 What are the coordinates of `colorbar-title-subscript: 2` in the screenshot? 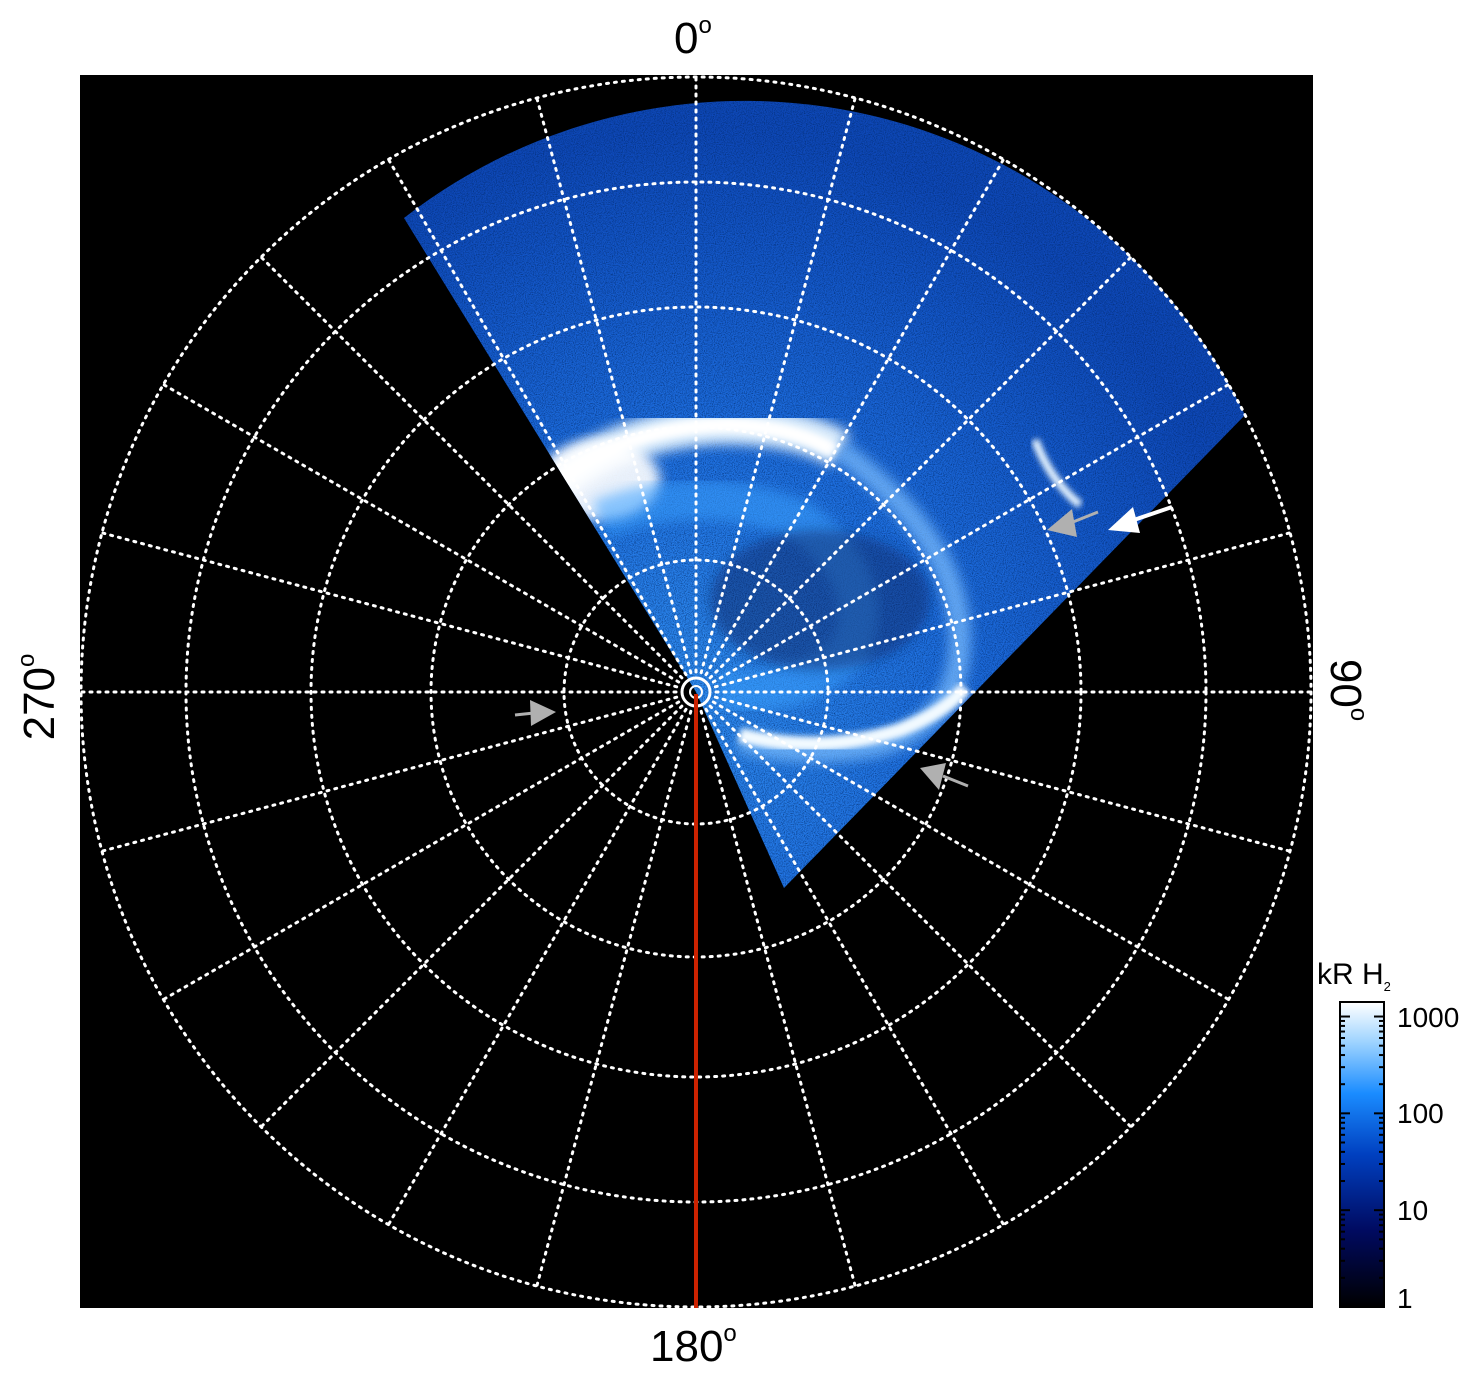 It's located at (1387, 986).